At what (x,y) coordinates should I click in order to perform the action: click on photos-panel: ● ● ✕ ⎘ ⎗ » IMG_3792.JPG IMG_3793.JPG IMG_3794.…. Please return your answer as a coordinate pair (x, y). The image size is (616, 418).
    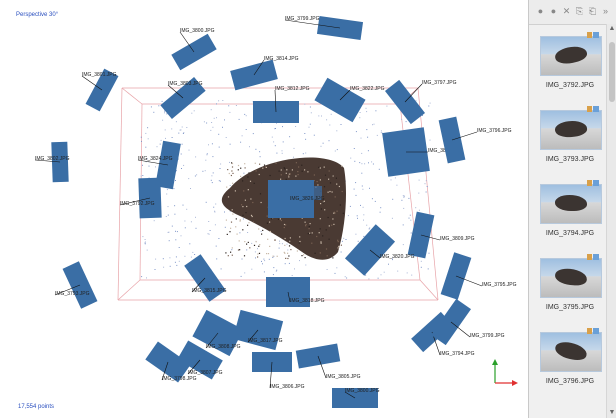
    Looking at the image, I should click on (572, 209).